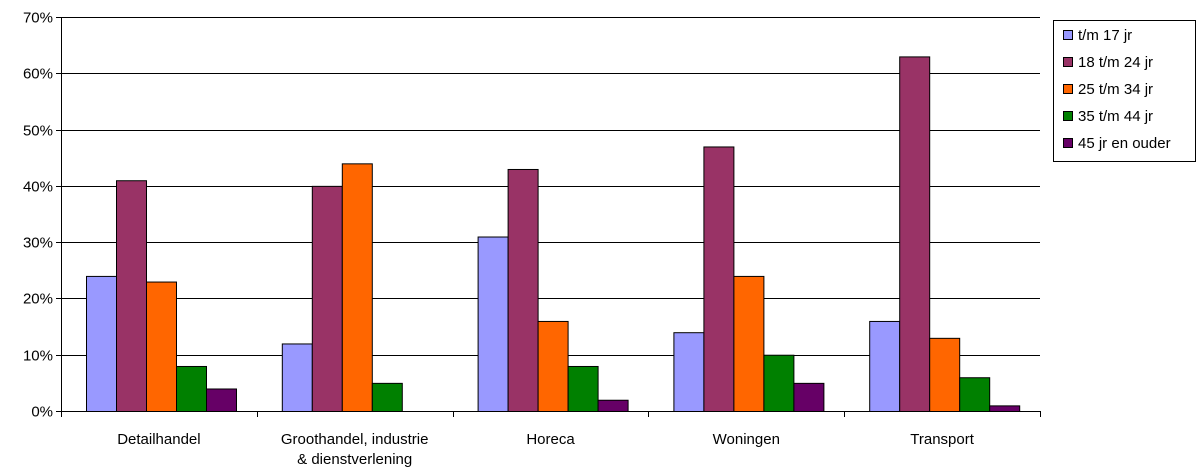 The height and width of the screenshot is (468, 1200). Describe the element at coordinates (38, 187) in the screenshot. I see `y-tick-label: 40%` at that location.